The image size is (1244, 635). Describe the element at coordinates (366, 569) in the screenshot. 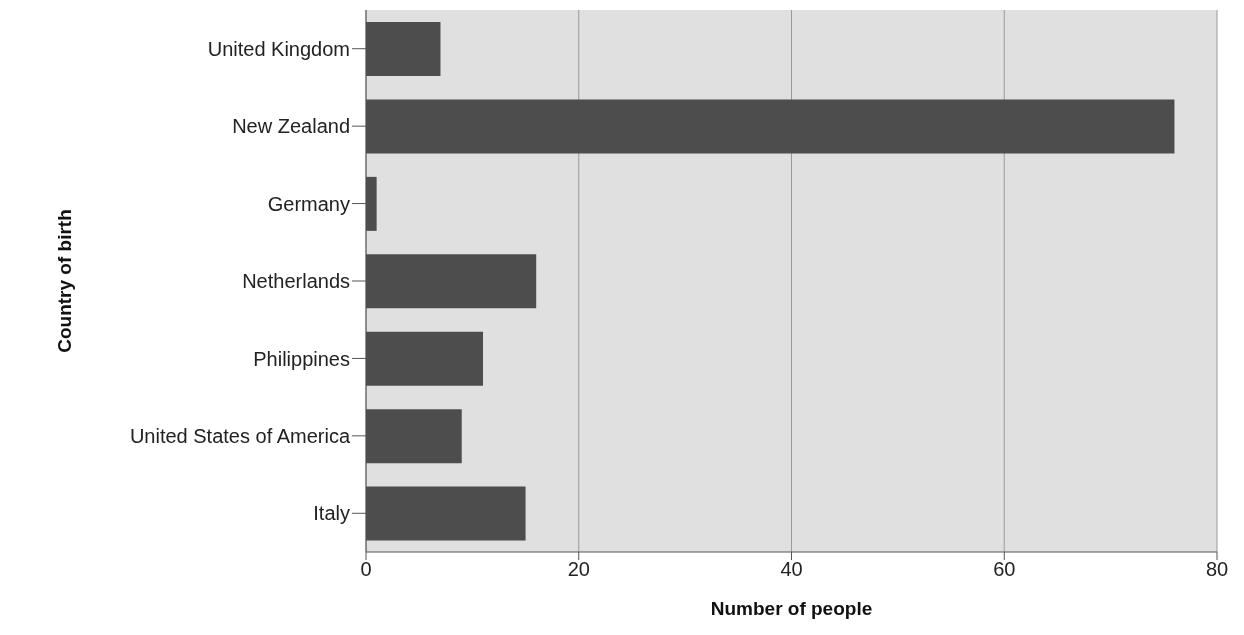

I see `x-tick-label: 0` at that location.